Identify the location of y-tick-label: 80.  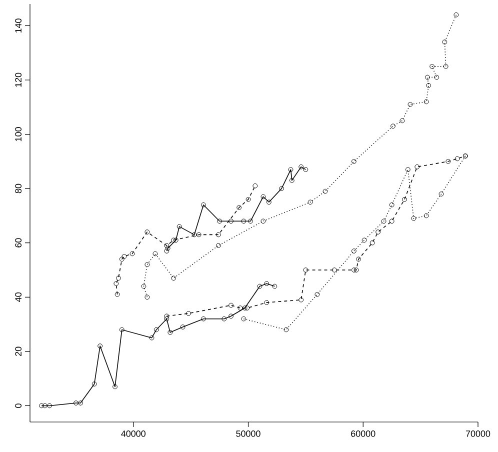
(18, 189).